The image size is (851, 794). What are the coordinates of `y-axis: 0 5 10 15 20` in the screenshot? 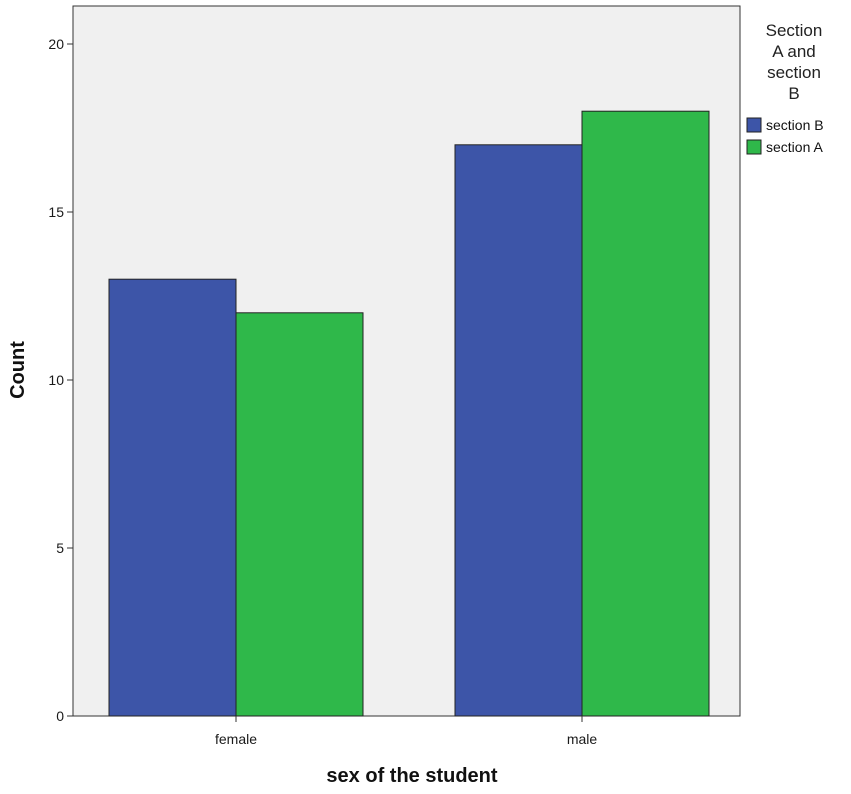 It's located at (60, 380).